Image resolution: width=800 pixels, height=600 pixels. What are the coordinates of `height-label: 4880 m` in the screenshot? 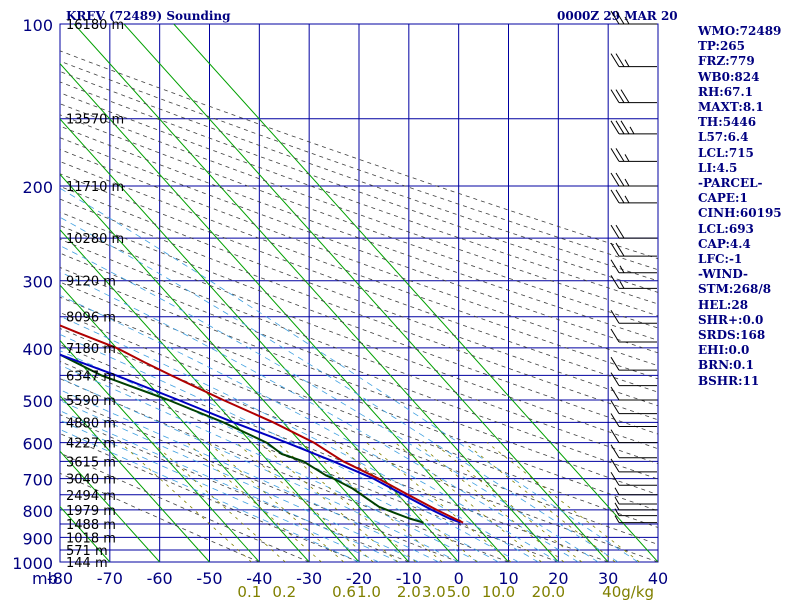 It's located at (91, 423).